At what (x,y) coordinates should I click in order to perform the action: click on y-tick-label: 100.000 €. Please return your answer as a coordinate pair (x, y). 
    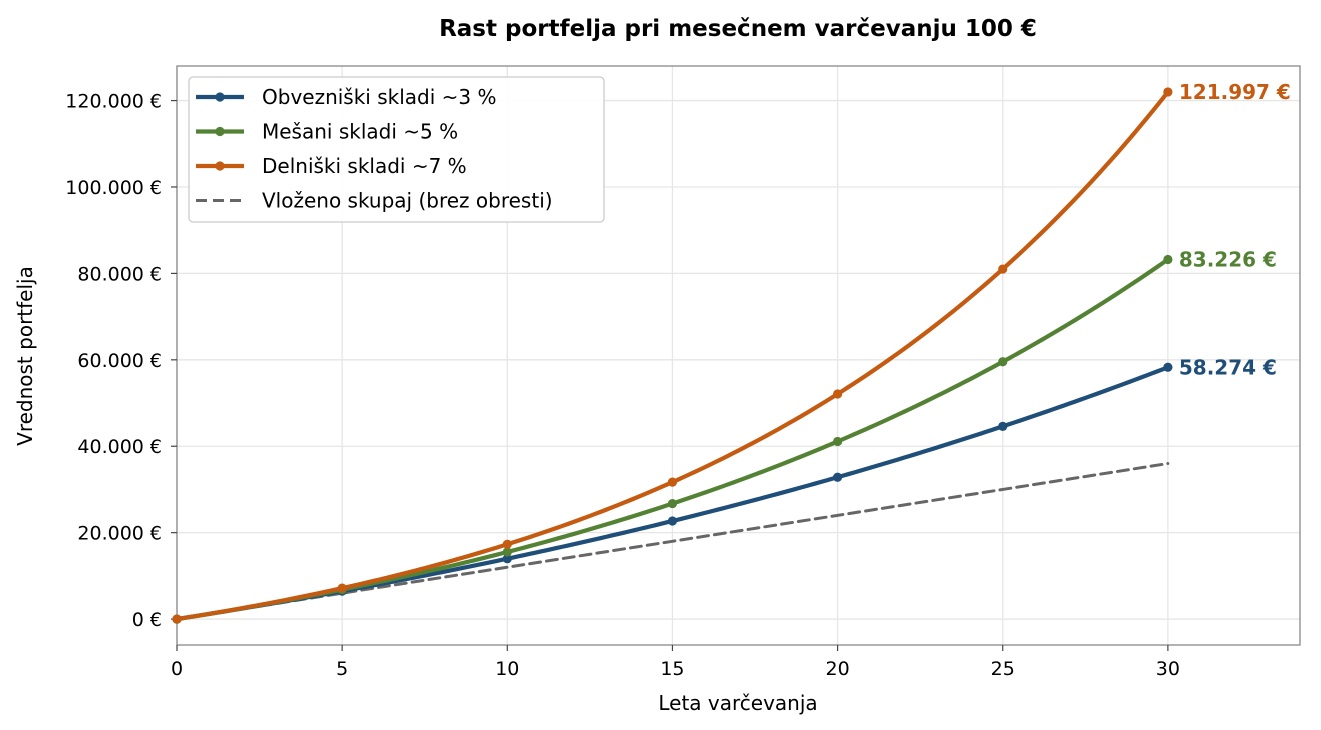
    Looking at the image, I should click on (113, 188).